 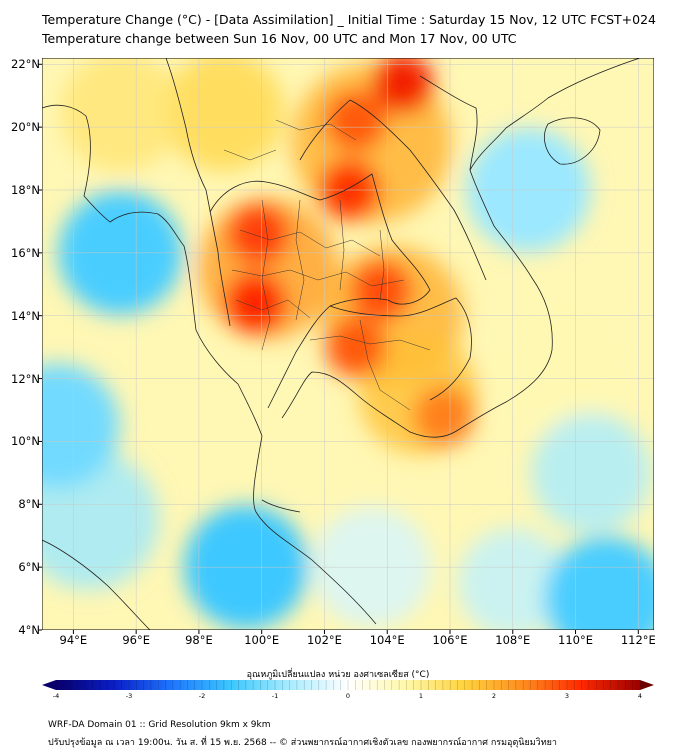 I want to click on south-vietnam-hotspot, so click(x=443, y=416).